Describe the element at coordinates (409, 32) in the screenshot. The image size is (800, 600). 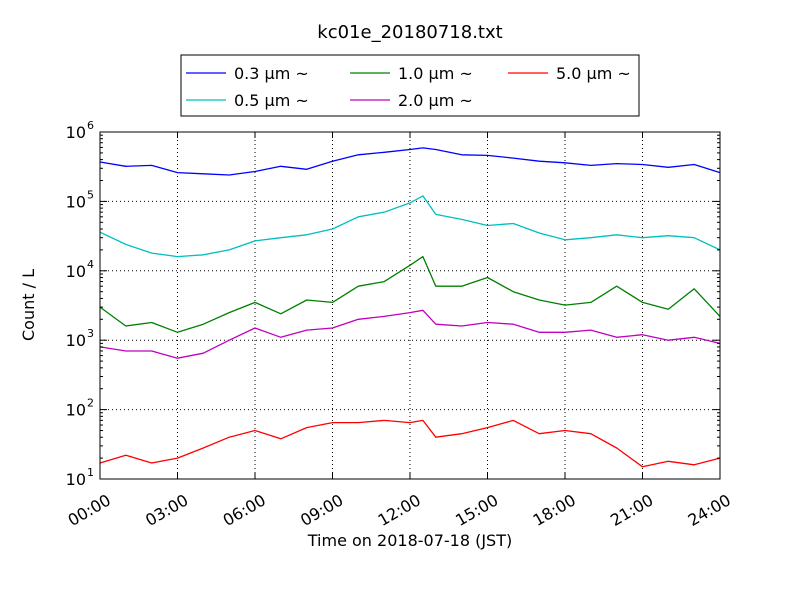
I see `chart-title: kc01e_20180718.txt` at that location.